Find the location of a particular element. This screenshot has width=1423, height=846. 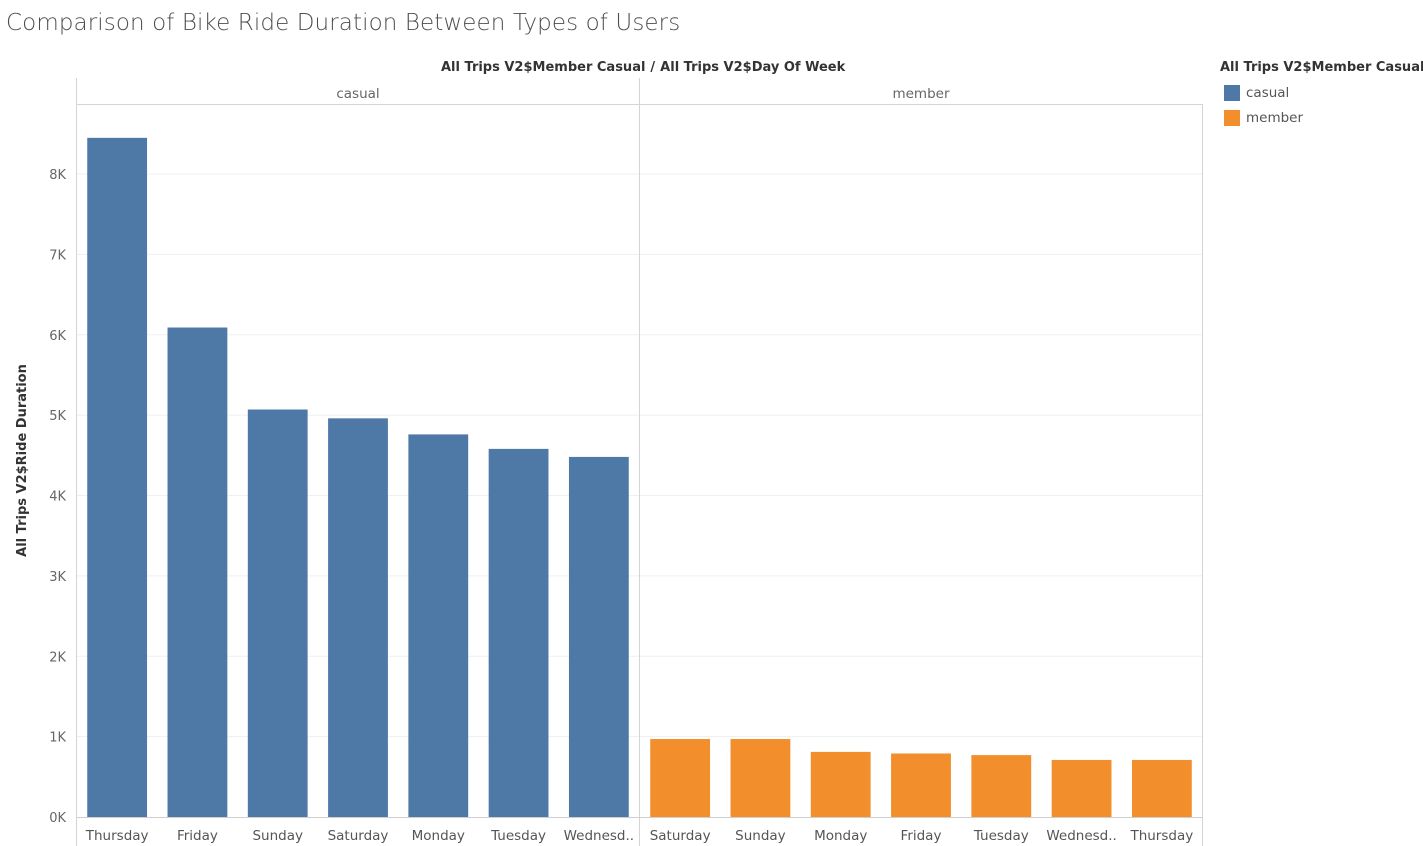

header-field-day-of-week: All Trips V2$Day Of Week is located at coordinates (753, 67).